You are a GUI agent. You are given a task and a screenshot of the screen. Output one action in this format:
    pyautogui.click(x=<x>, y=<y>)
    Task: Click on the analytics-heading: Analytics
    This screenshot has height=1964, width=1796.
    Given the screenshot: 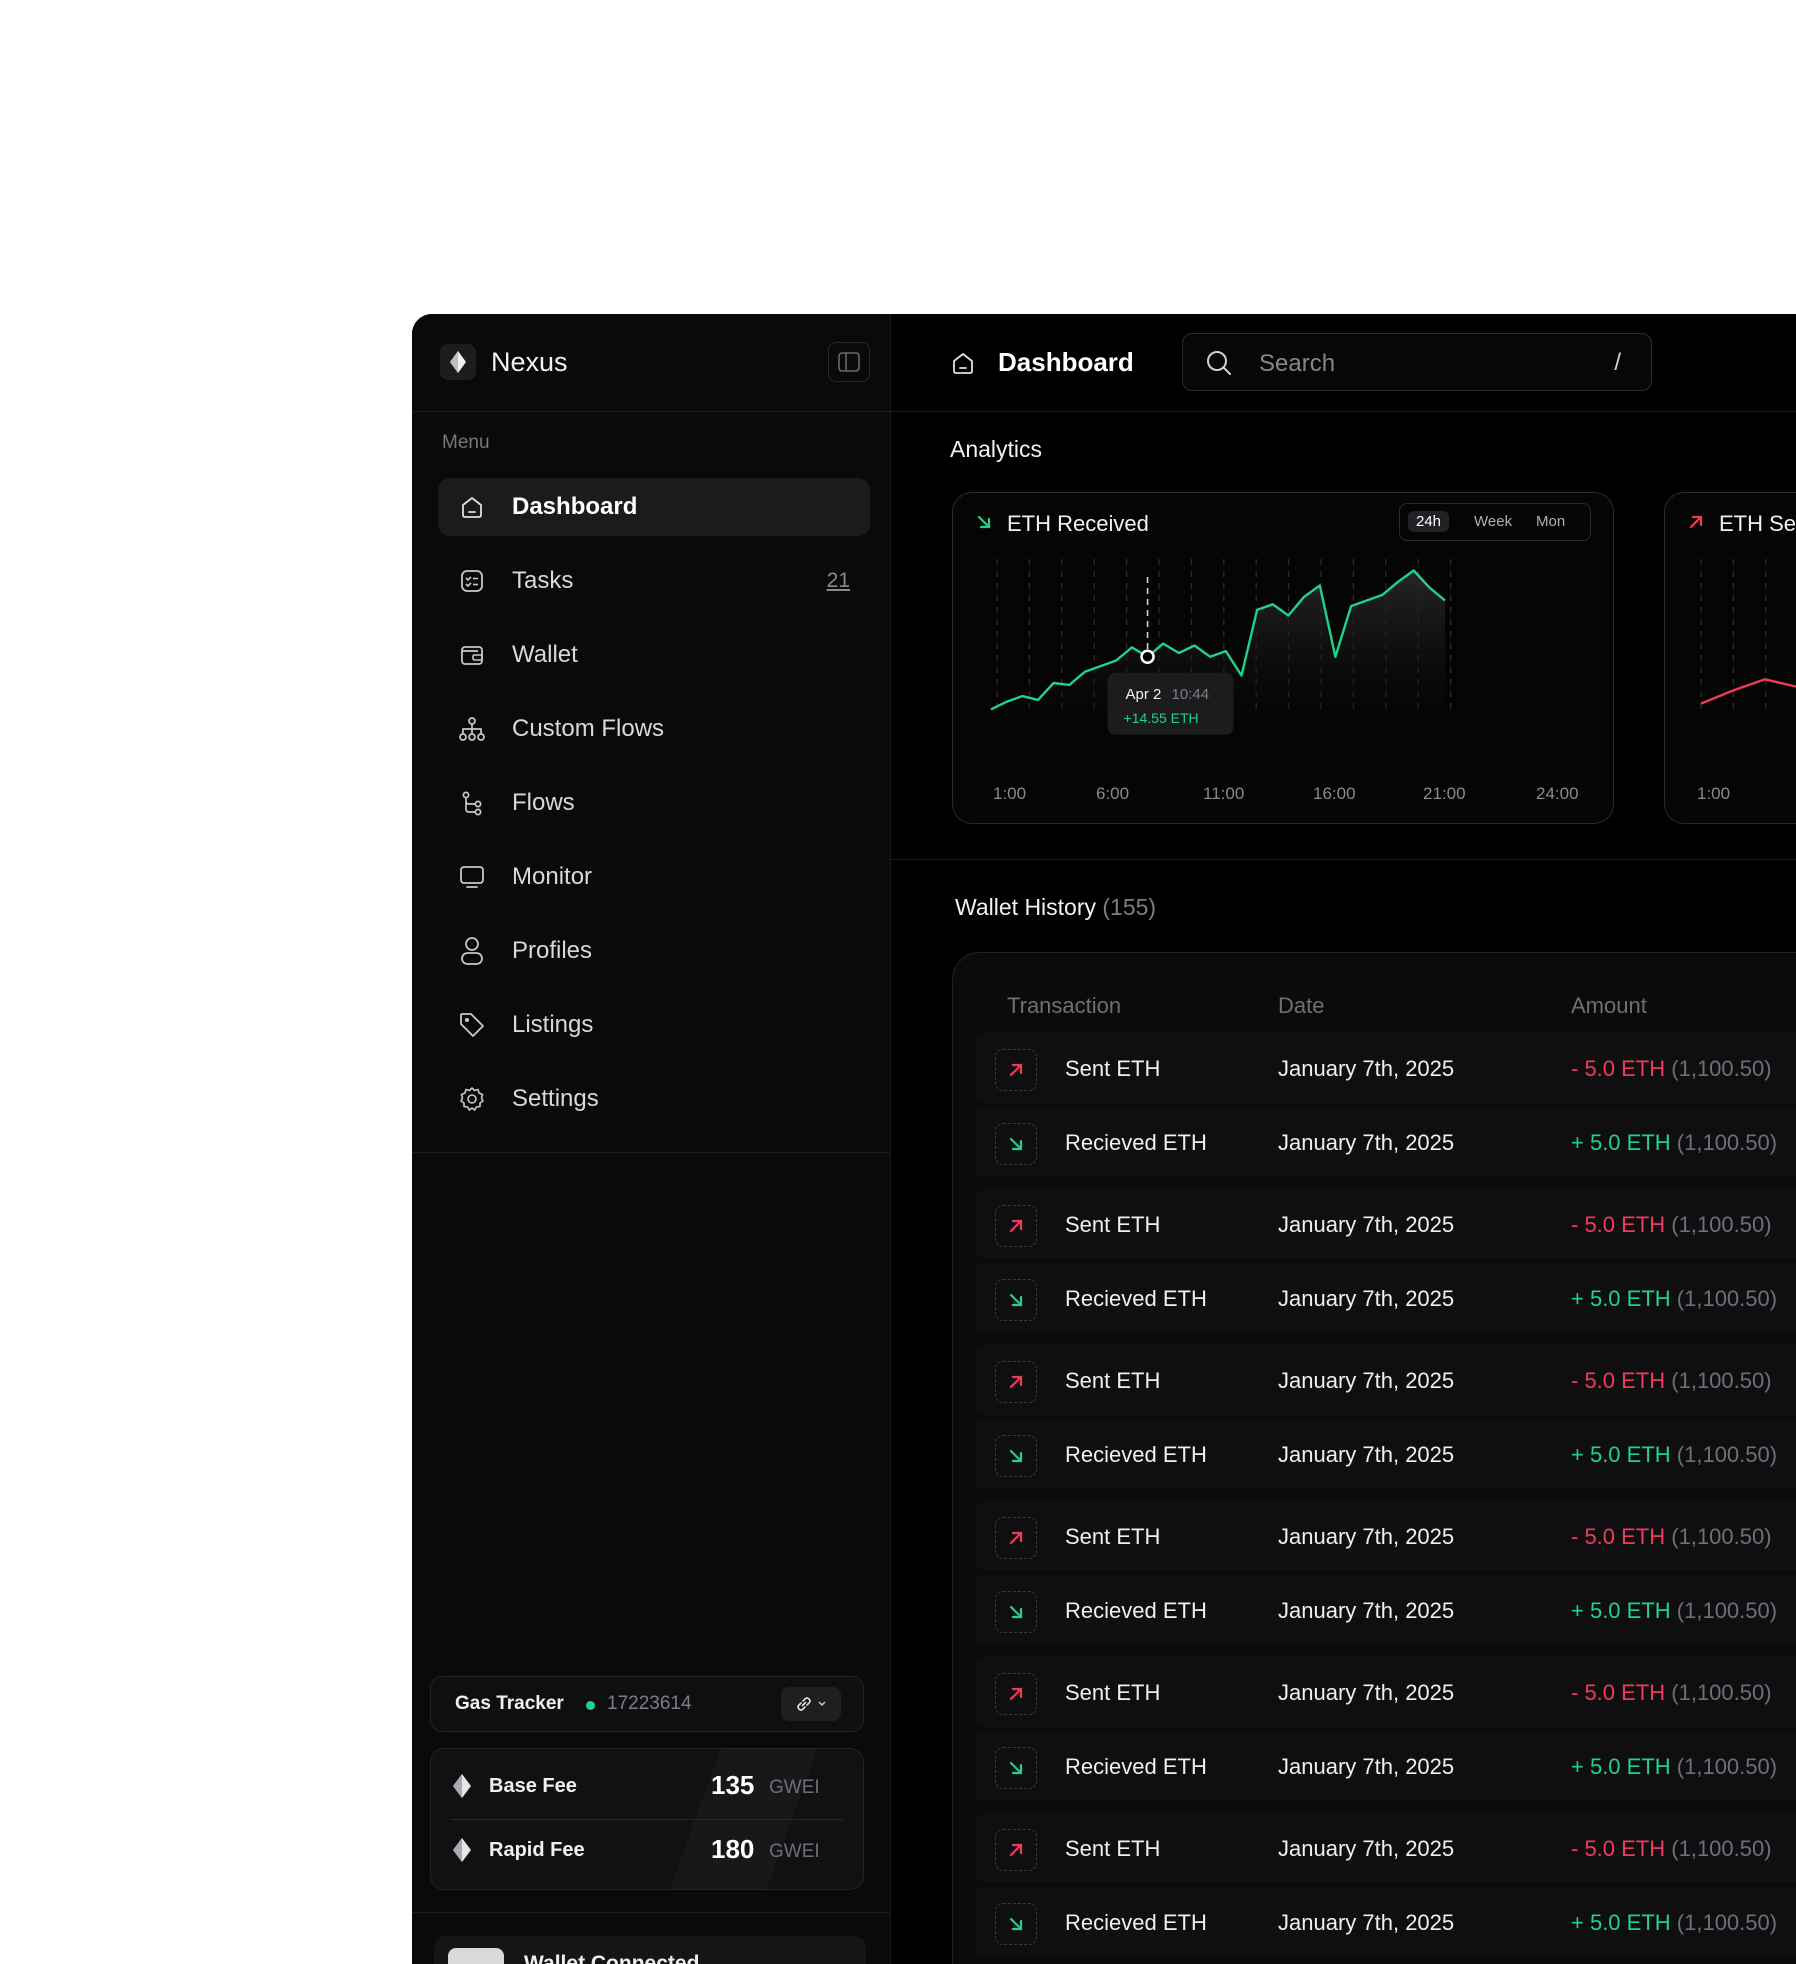 What is the action you would take?
    pyautogui.click(x=996, y=449)
    